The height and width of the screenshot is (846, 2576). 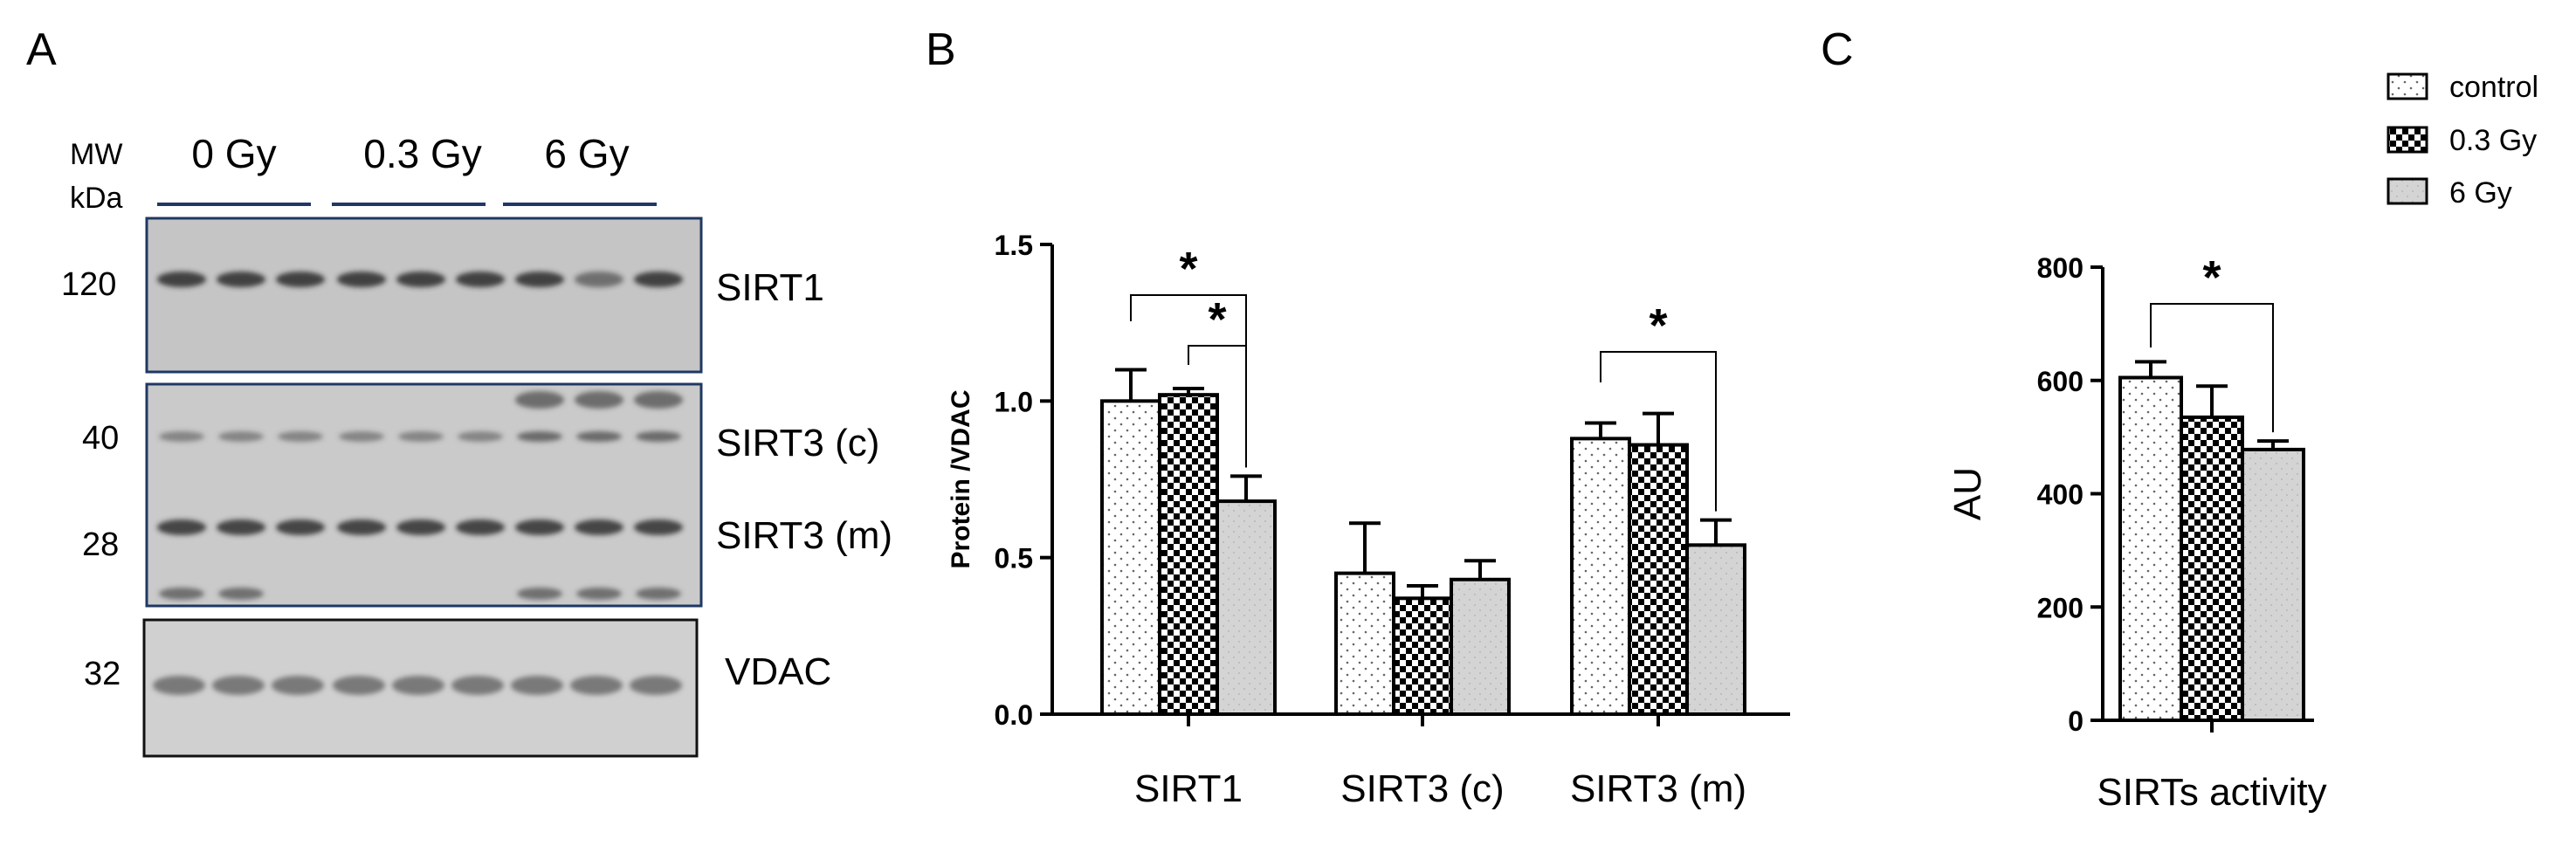 What do you see at coordinates (88, 284) in the screenshot?
I see `marker-120: 120` at bounding box center [88, 284].